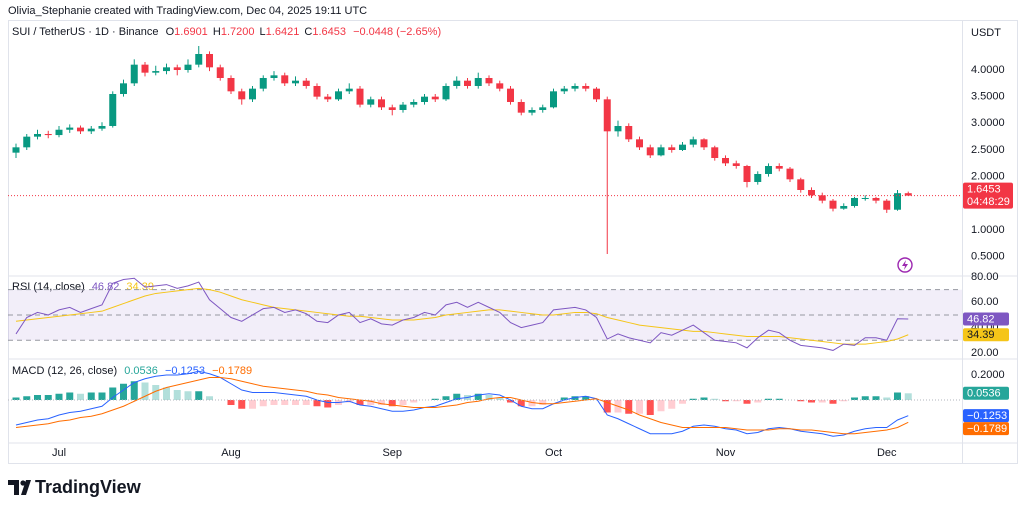 This screenshot has width=1024, height=509. I want to click on alert-icon, so click(905, 265).